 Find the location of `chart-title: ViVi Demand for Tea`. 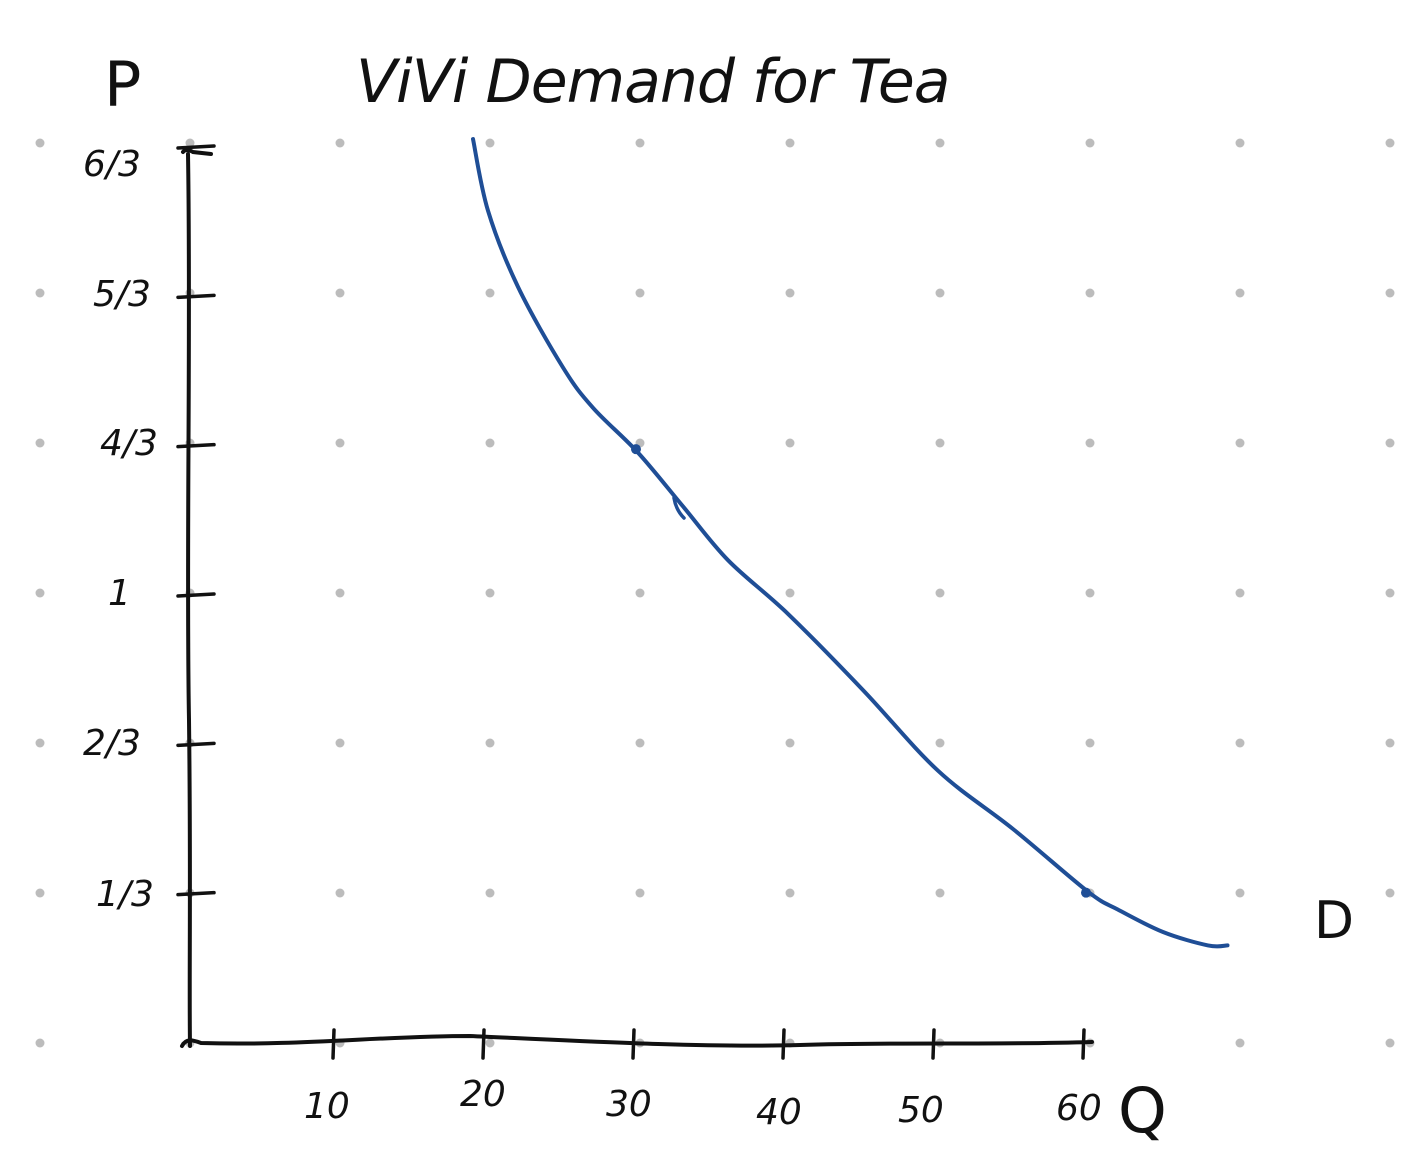

chart-title: ViVi Demand for Tea is located at coordinates (653, 82).